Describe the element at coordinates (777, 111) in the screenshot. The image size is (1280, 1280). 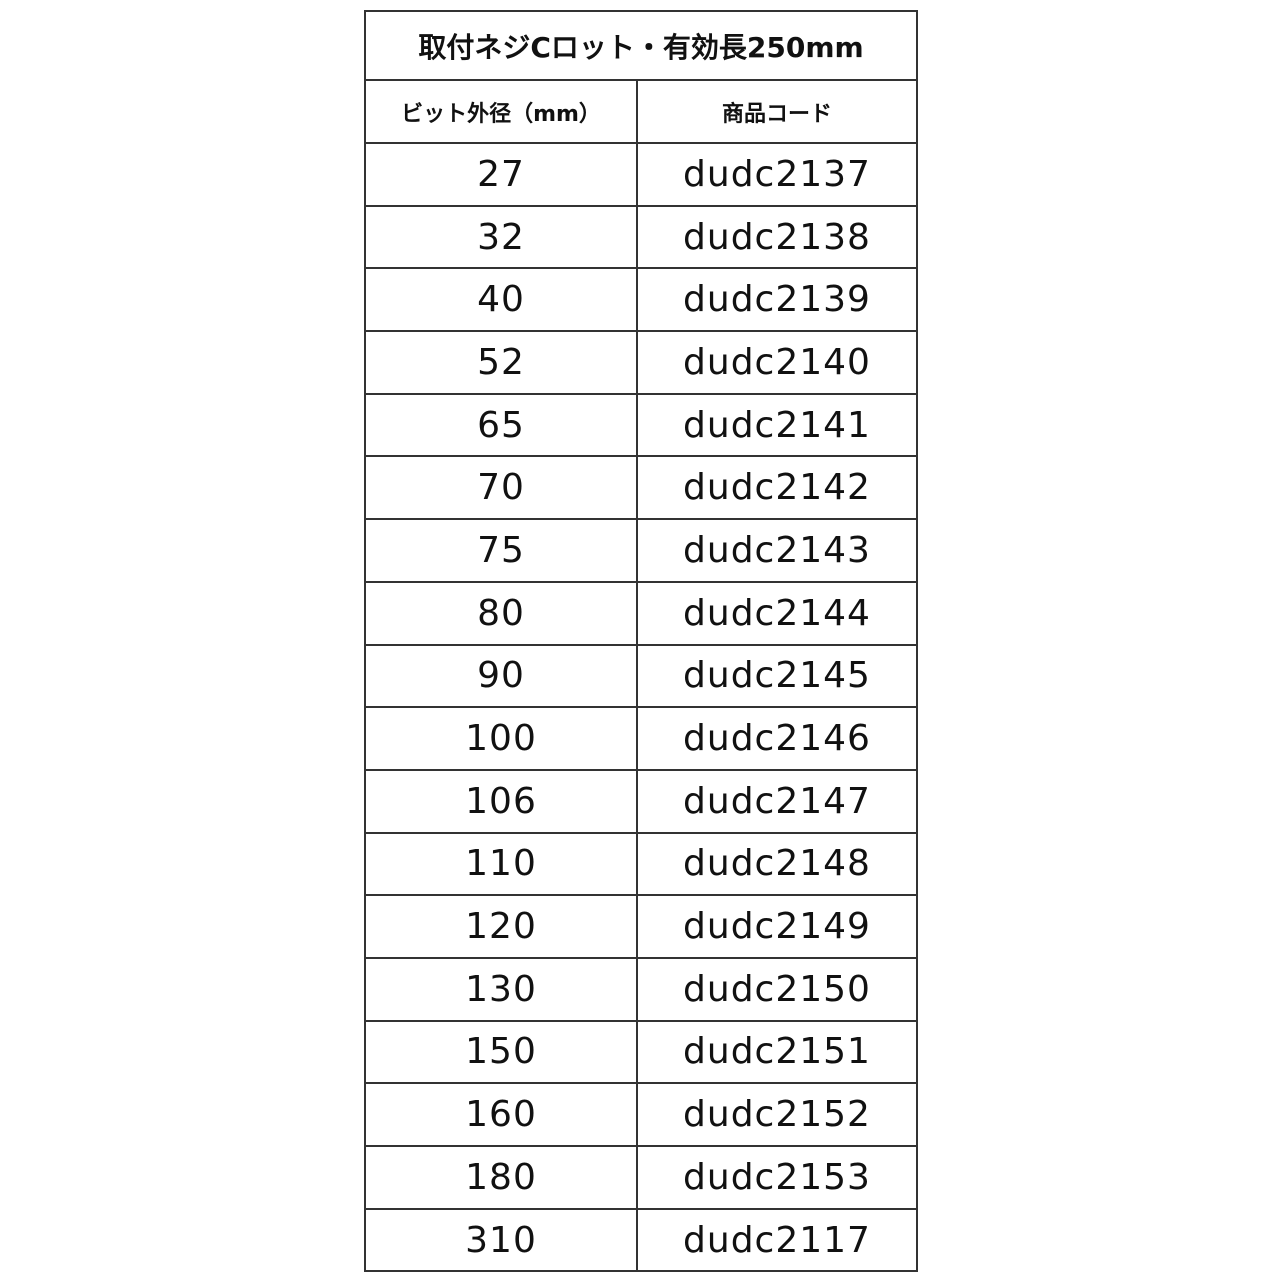
I see `header-product-code: 商品コード` at that location.